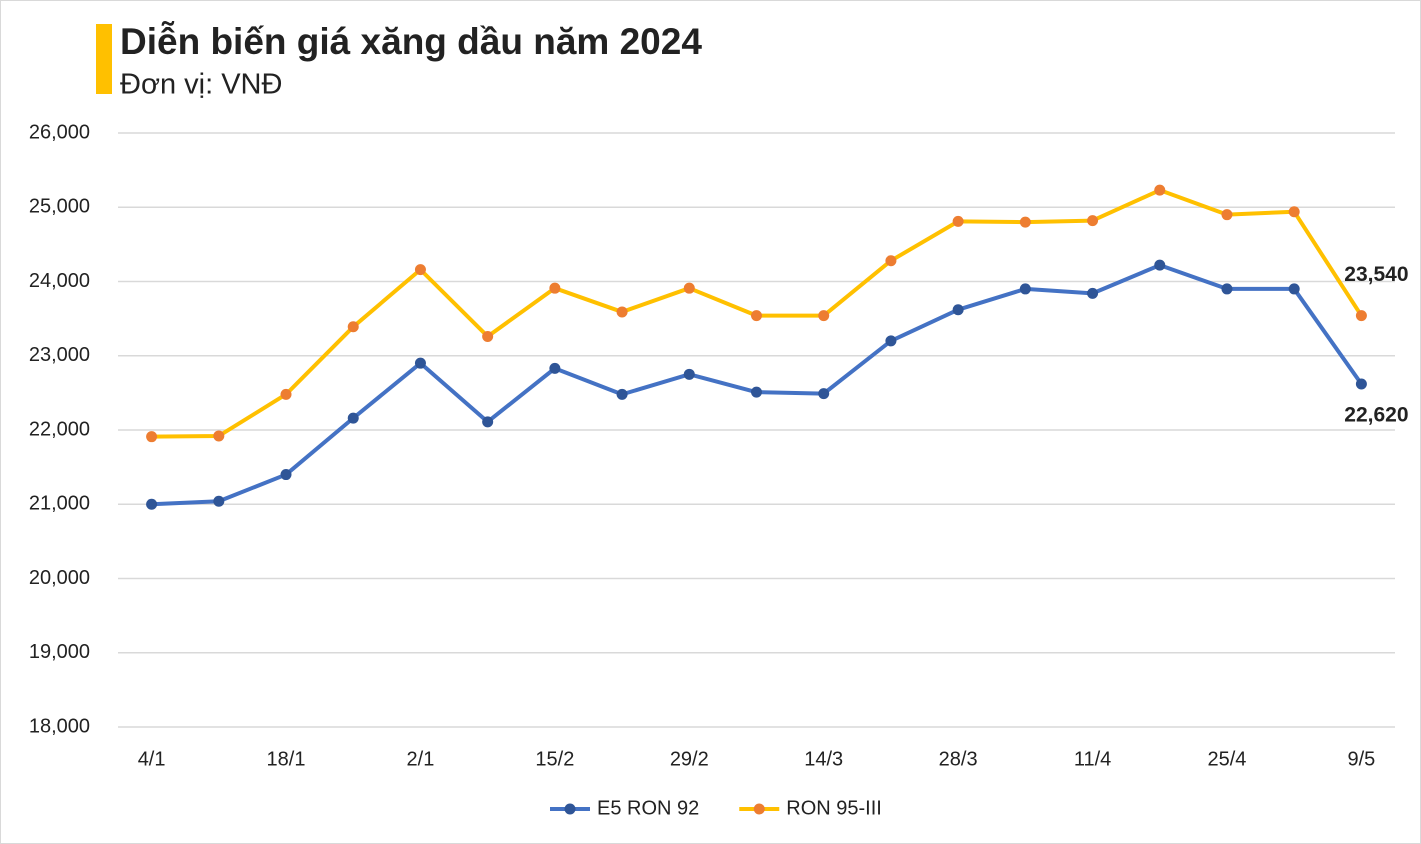 The width and height of the screenshot is (1421, 844). What do you see at coordinates (421, 759) in the screenshot?
I see `x-tick-label: 2/1` at bounding box center [421, 759].